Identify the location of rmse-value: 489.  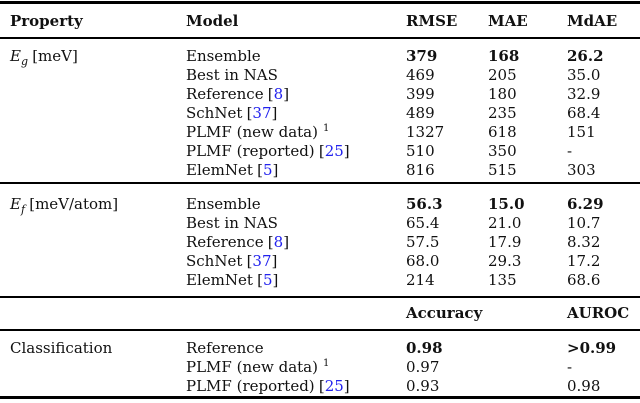
(420, 113).